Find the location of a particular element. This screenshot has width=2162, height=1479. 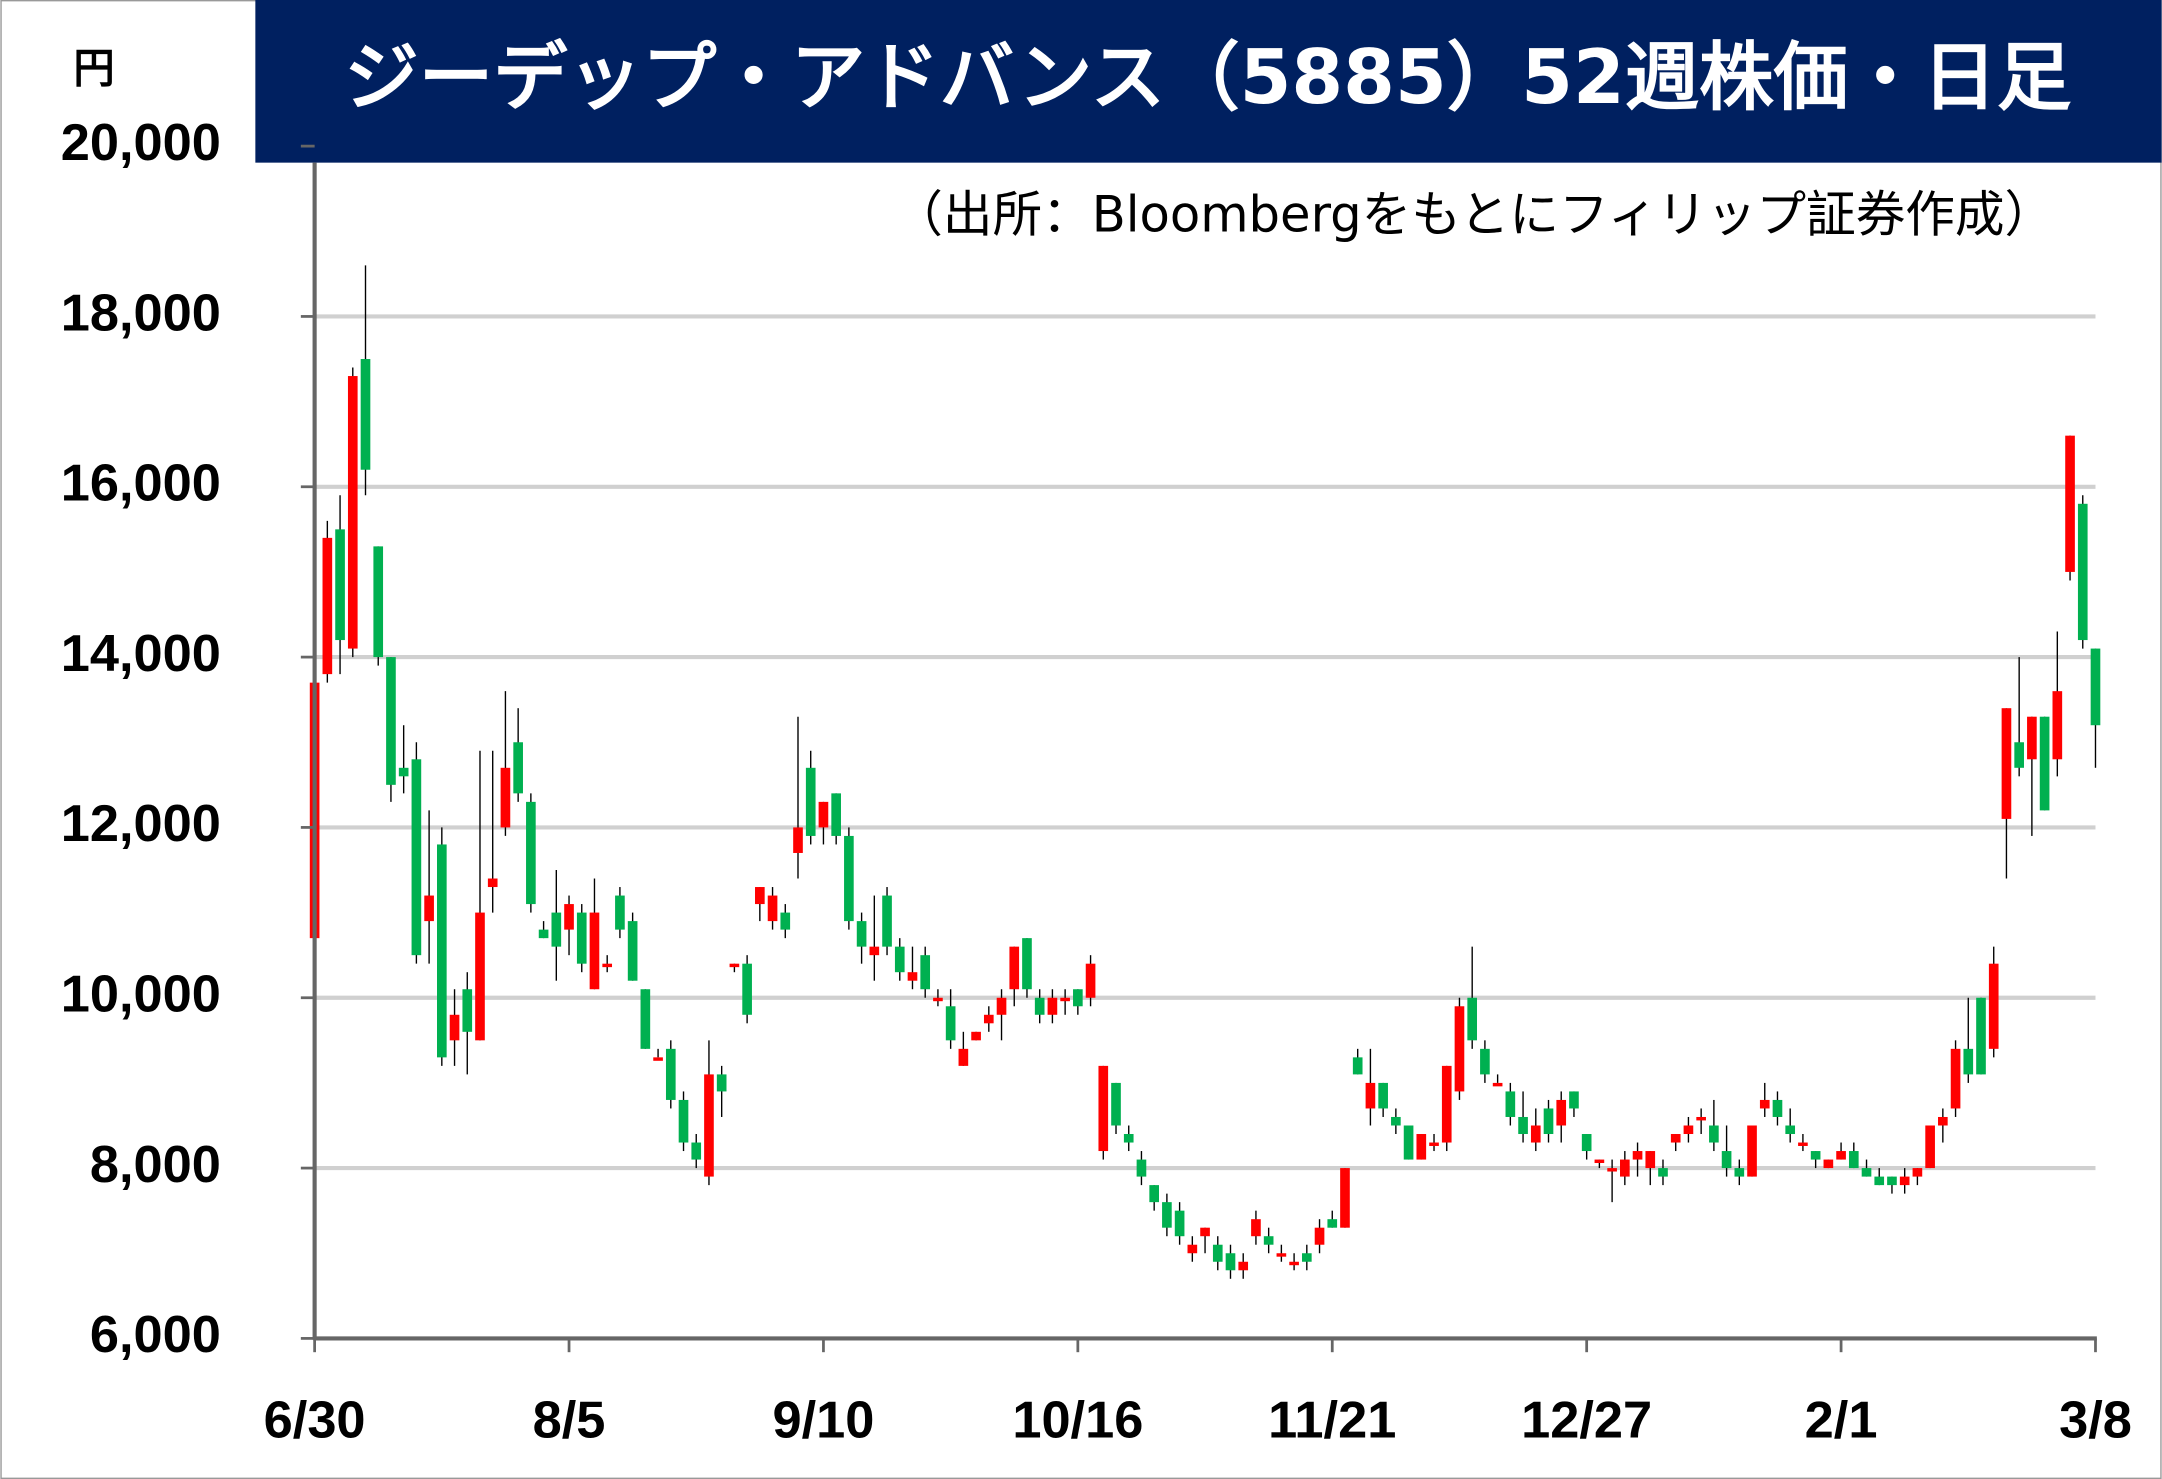

y-tick-label: 16,000 is located at coordinates (141, 484).